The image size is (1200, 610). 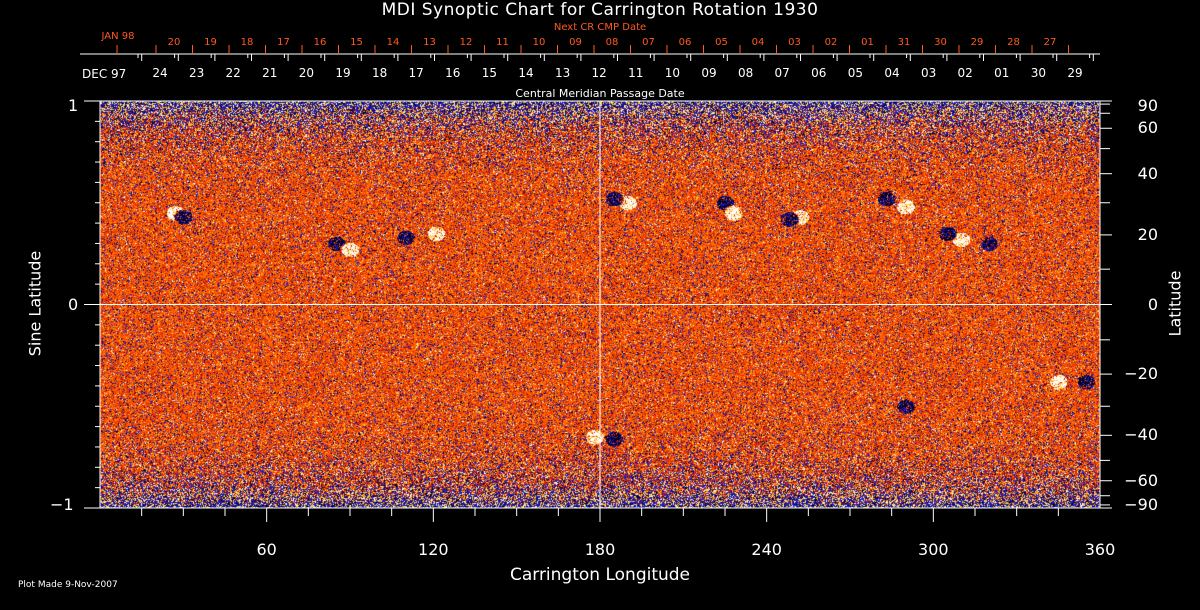 What do you see at coordinates (1038, 73) in the screenshot?
I see `cmp-date-label: 30` at bounding box center [1038, 73].